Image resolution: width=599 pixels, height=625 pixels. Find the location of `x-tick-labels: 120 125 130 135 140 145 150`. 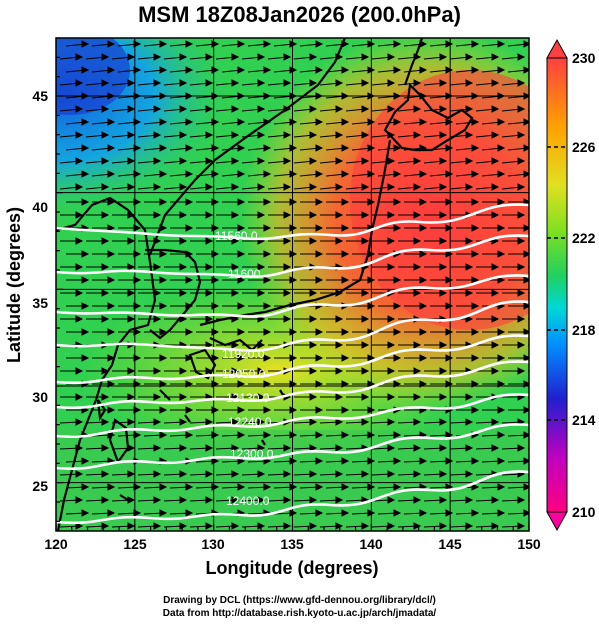

x-tick-labels: 120 125 130 135 140 145 150 is located at coordinates (292, 544).